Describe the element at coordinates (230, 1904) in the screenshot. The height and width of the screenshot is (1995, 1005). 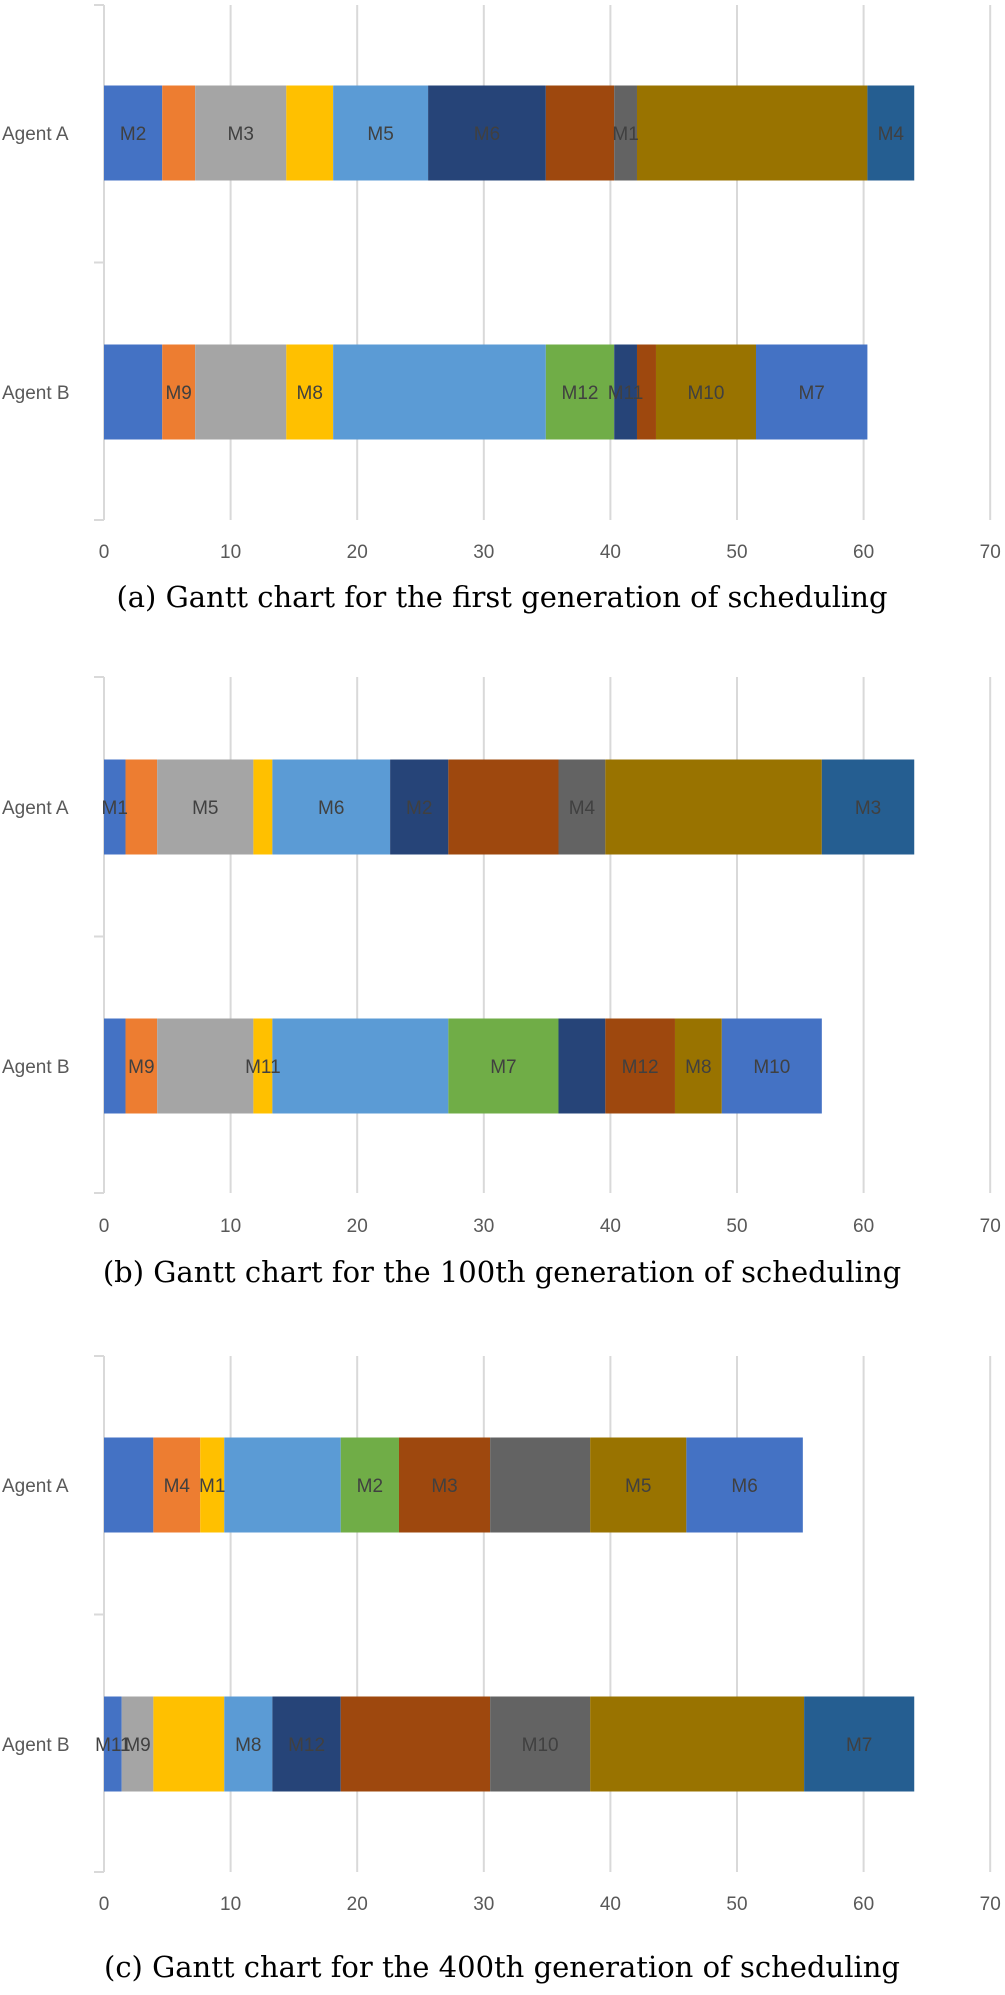
I see `x-tick-label: 10` at that location.